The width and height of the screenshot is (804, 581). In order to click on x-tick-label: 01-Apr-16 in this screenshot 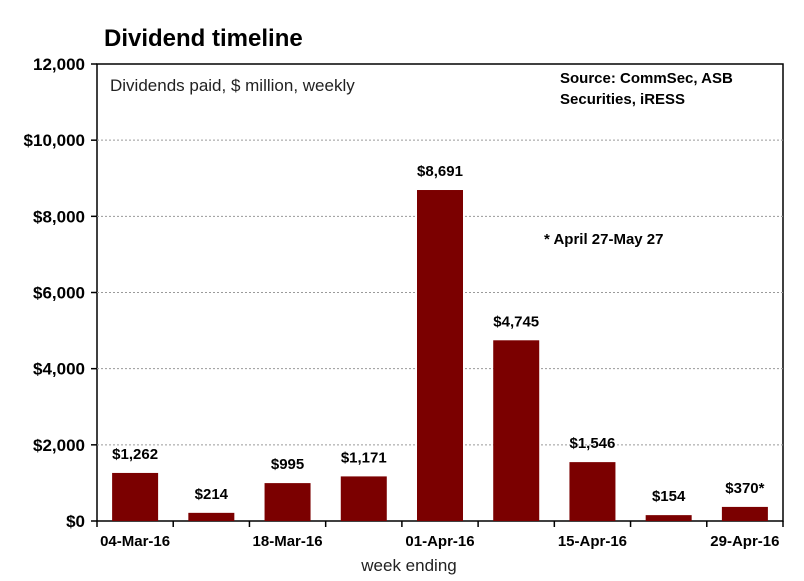, I will do `click(439, 541)`.